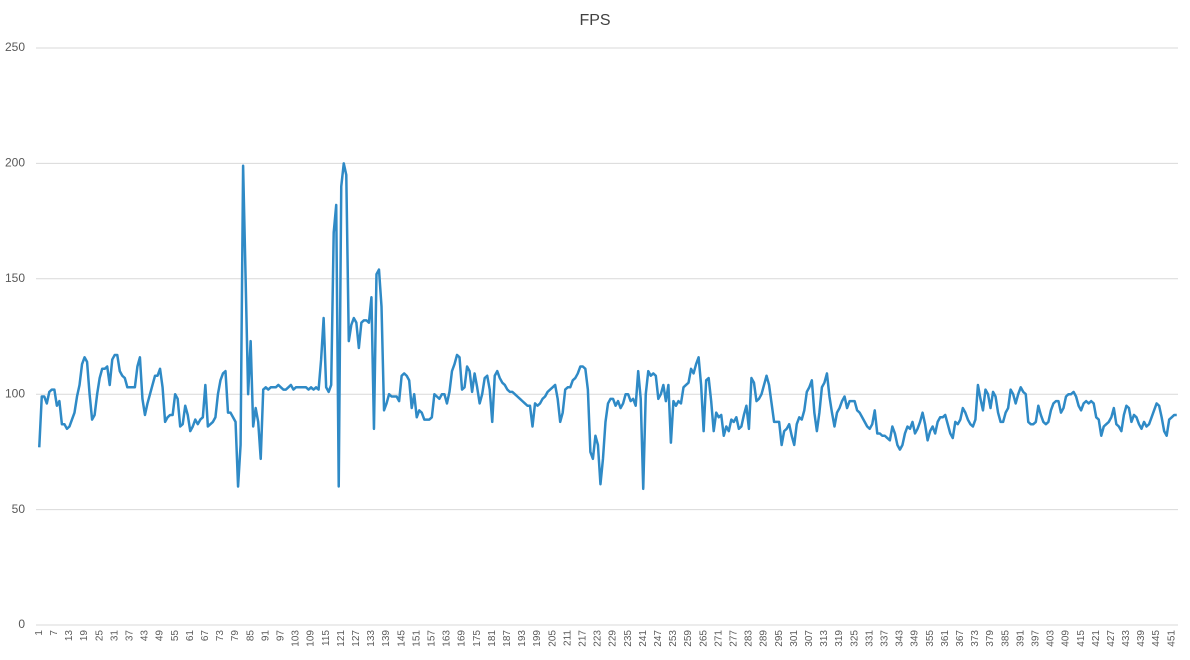  I want to click on x-tick-label: 445, so click(1156, 638).